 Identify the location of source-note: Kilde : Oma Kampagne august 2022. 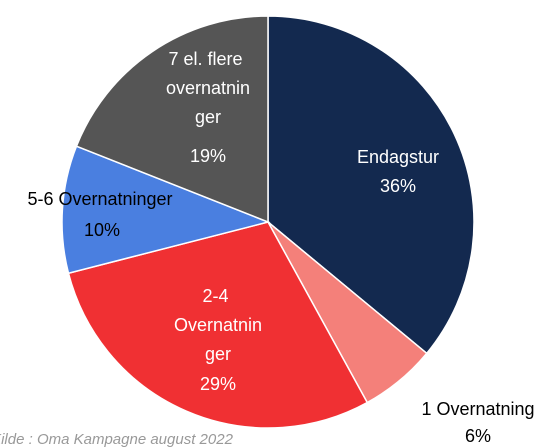
(117, 439).